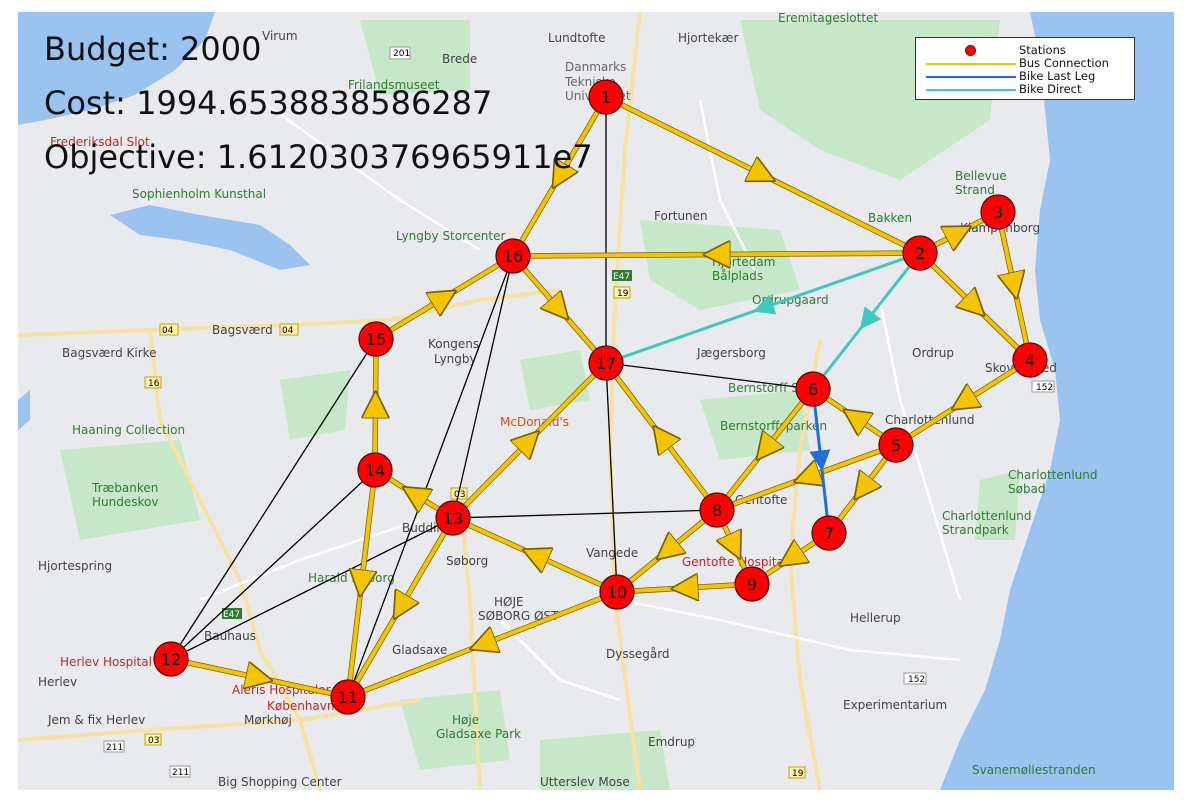  I want to click on svg-text: Søbad, so click(1027, 489).